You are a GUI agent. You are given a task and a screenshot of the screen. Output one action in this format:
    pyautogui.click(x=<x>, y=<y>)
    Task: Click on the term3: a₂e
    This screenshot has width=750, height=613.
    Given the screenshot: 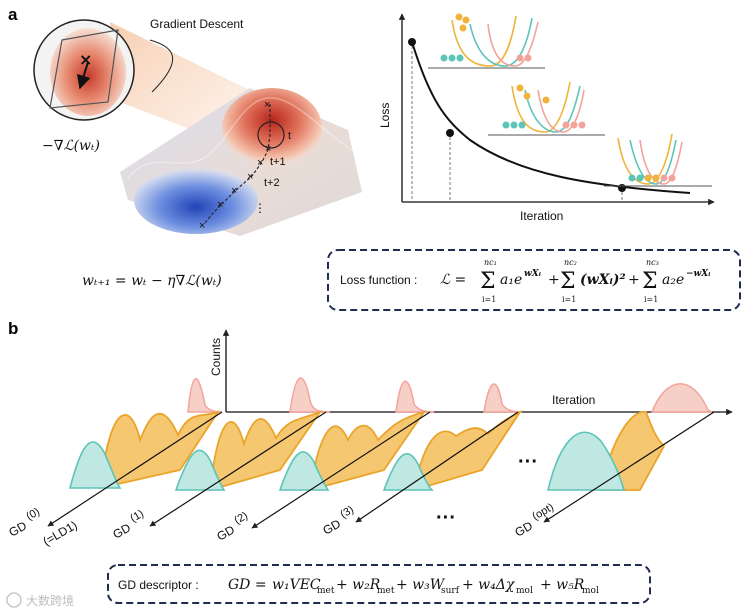 What is the action you would take?
    pyautogui.click(x=673, y=280)
    